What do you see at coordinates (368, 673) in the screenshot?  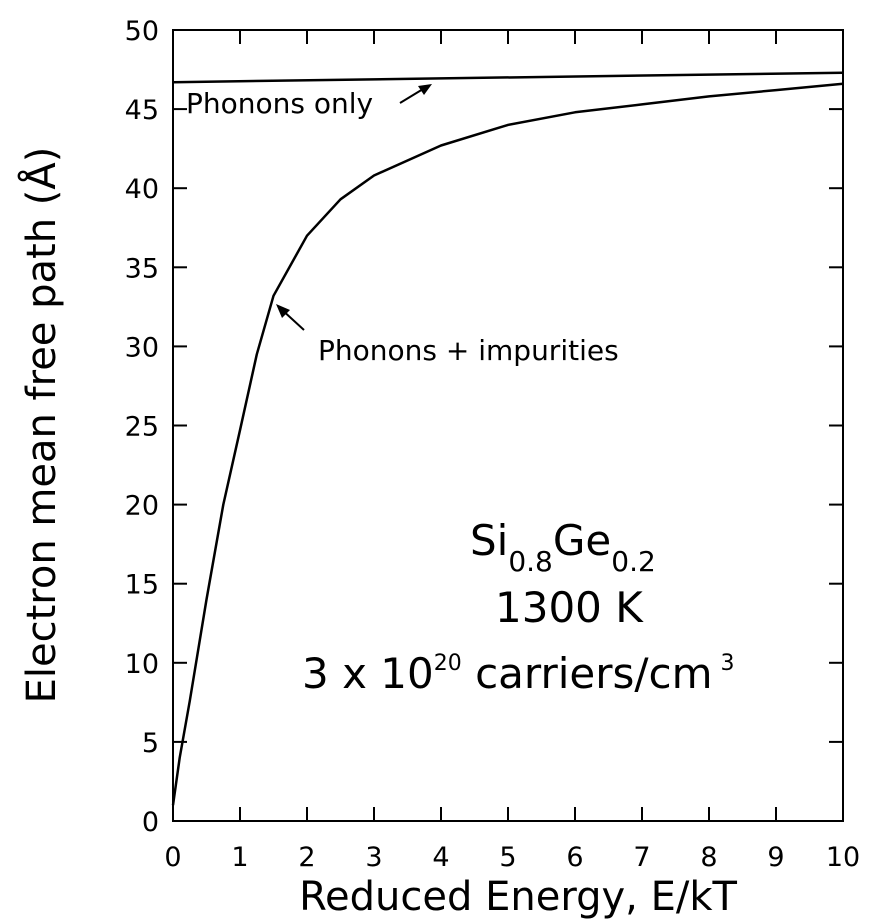 I see `text: 3 x 10` at bounding box center [368, 673].